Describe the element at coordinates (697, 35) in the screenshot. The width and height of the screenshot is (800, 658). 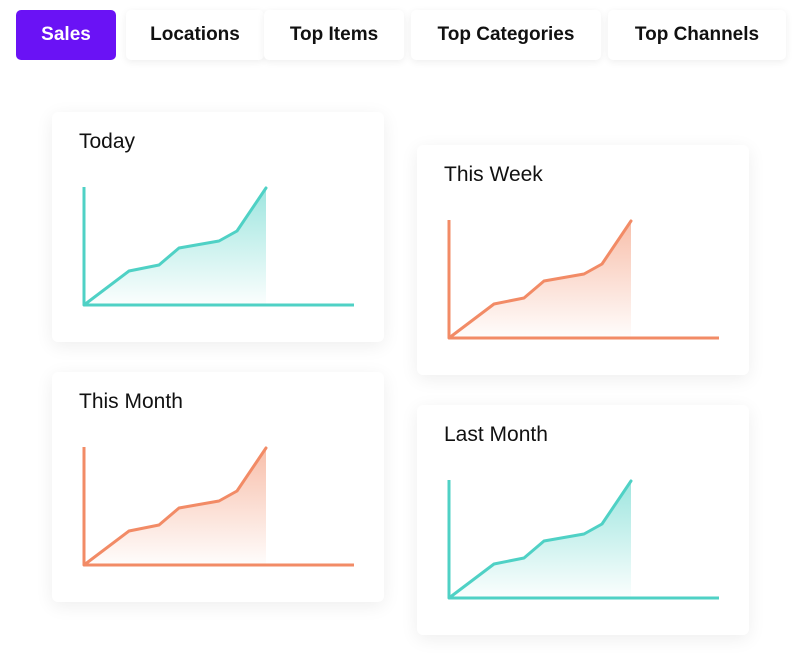
I see `tab-top-channels: Top Channels` at that location.